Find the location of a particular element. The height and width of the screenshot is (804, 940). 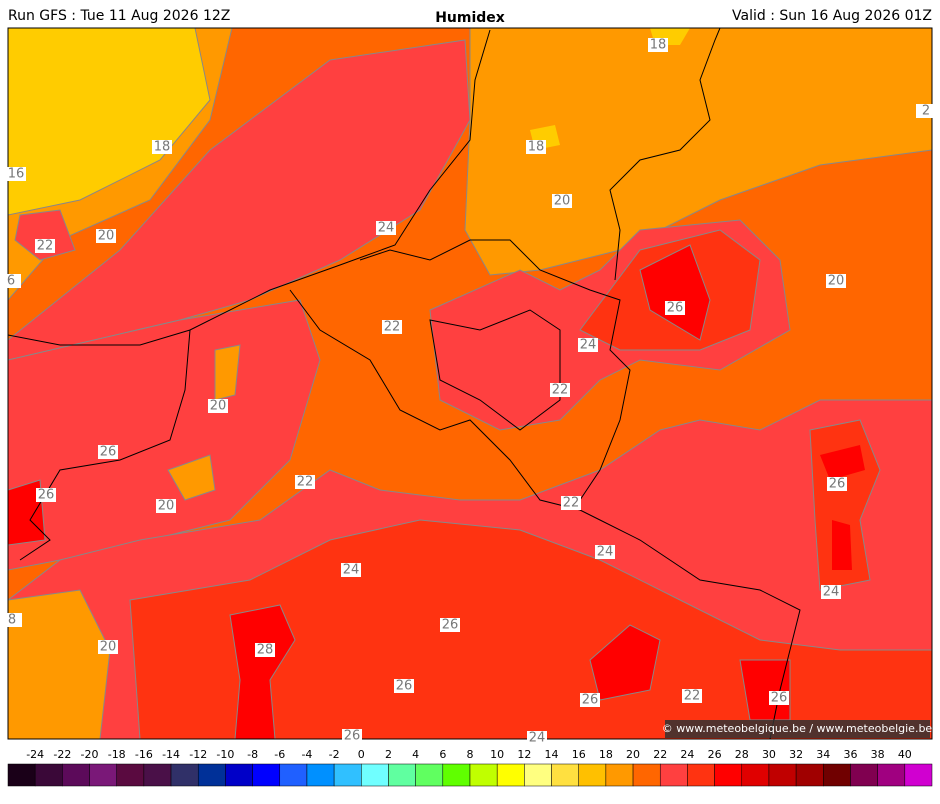

colorbar-label: 32 is located at coordinates (796, 754).